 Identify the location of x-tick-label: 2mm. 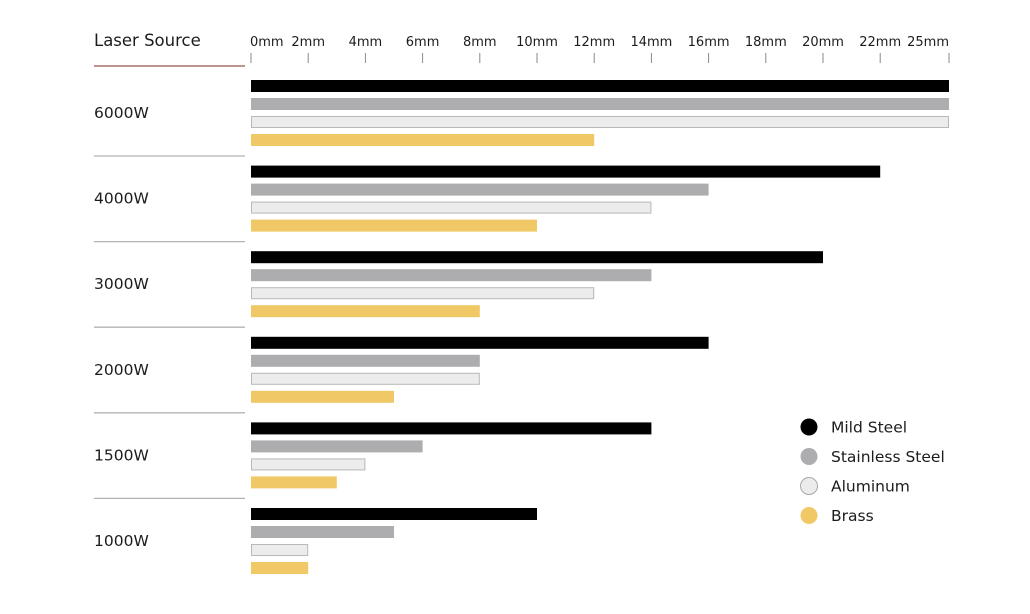
(308, 42).